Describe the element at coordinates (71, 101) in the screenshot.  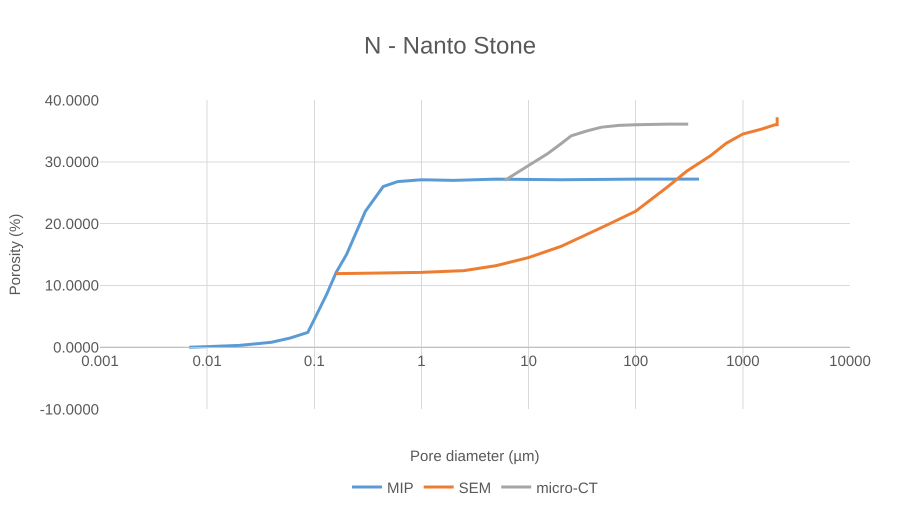
I see `y-tick-label: 40.0000` at that location.